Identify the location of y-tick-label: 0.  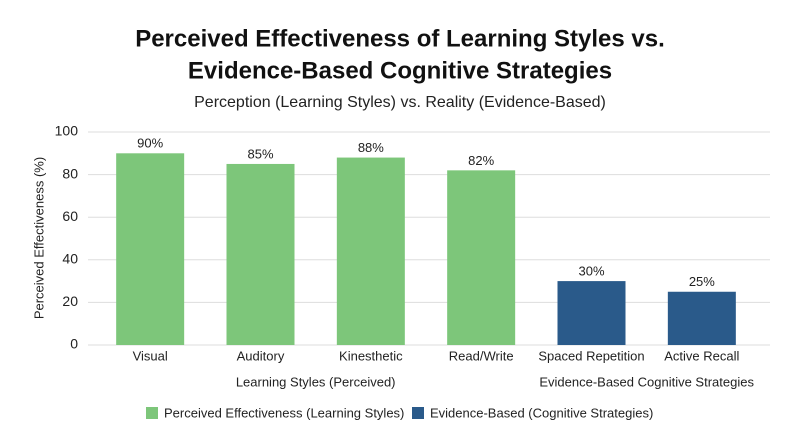
(74, 344).